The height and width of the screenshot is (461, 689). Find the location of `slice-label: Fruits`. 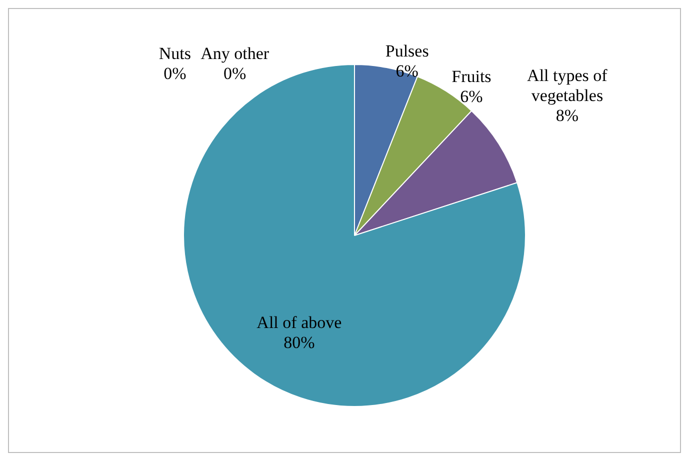

slice-label: Fruits is located at coordinates (472, 76).